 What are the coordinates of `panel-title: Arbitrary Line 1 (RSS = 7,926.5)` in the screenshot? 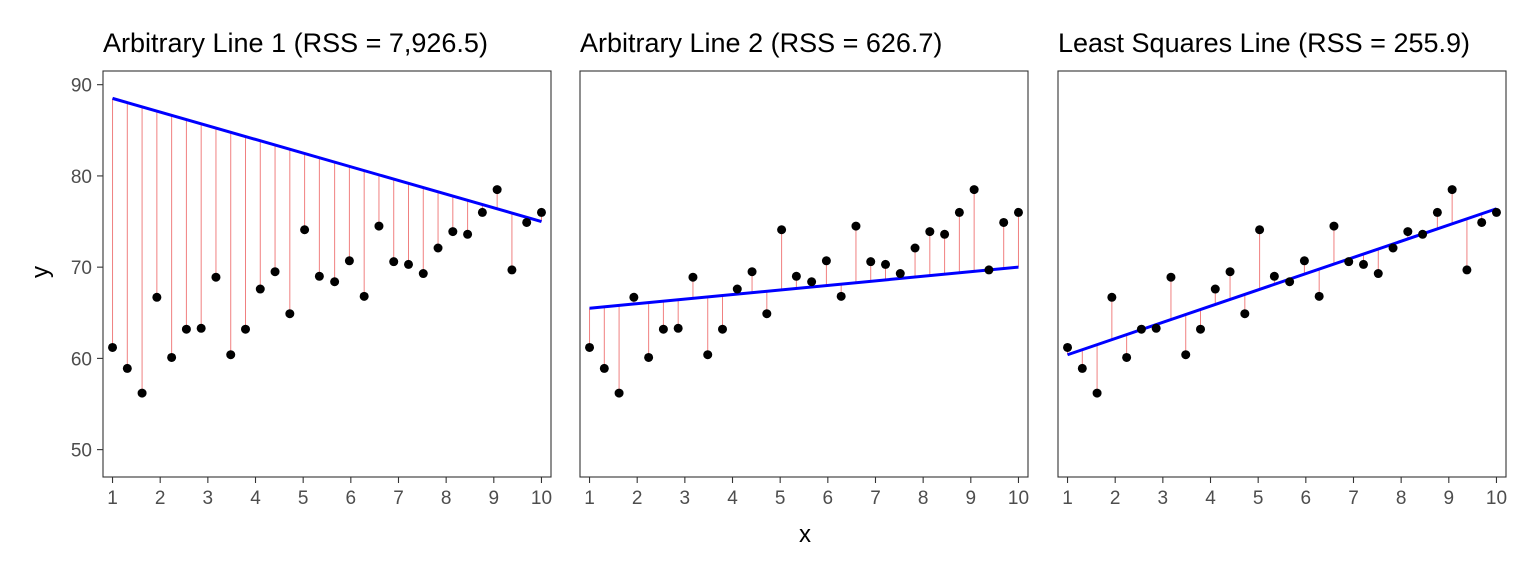 It's located at (295, 43).